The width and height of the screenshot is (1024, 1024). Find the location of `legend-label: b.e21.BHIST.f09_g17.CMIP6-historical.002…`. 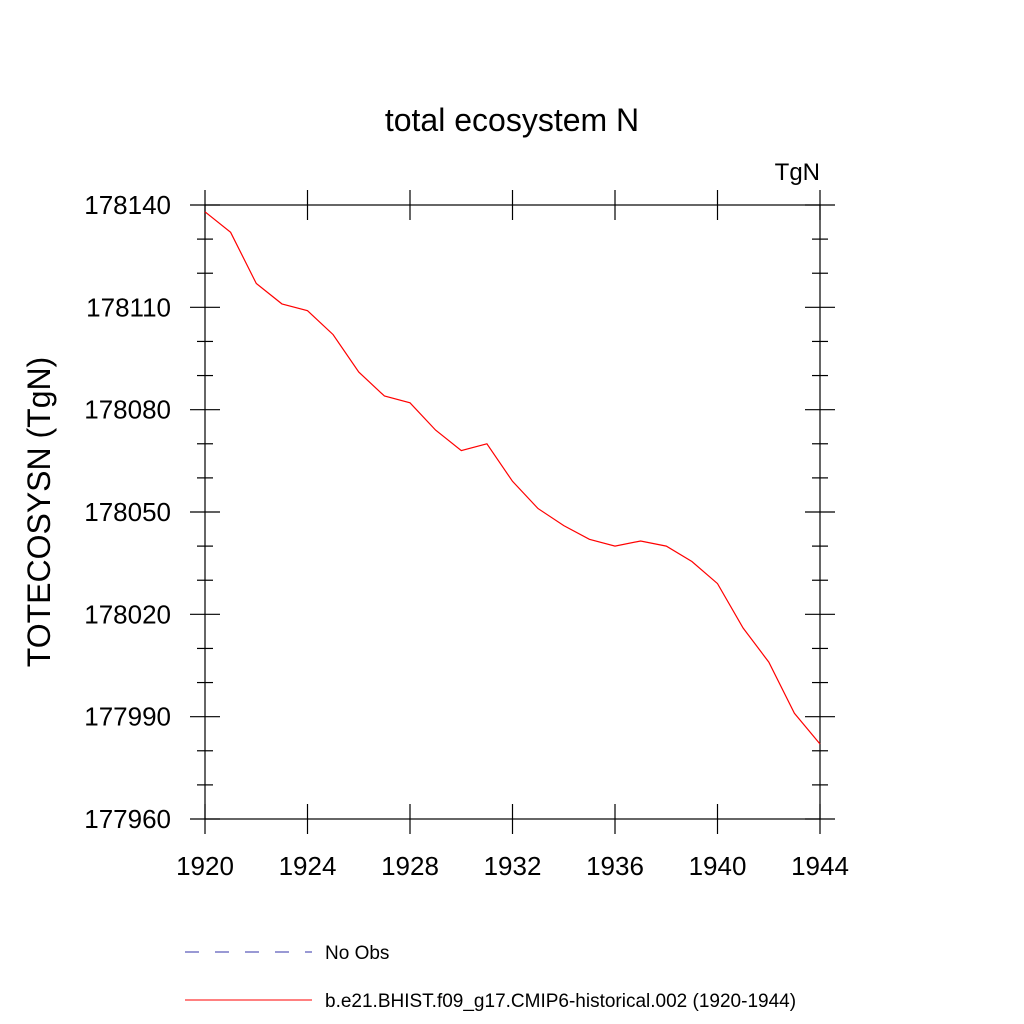

legend-label: b.e21.BHIST.f09_g17.CMIP6-historical.002… is located at coordinates (560, 1001).